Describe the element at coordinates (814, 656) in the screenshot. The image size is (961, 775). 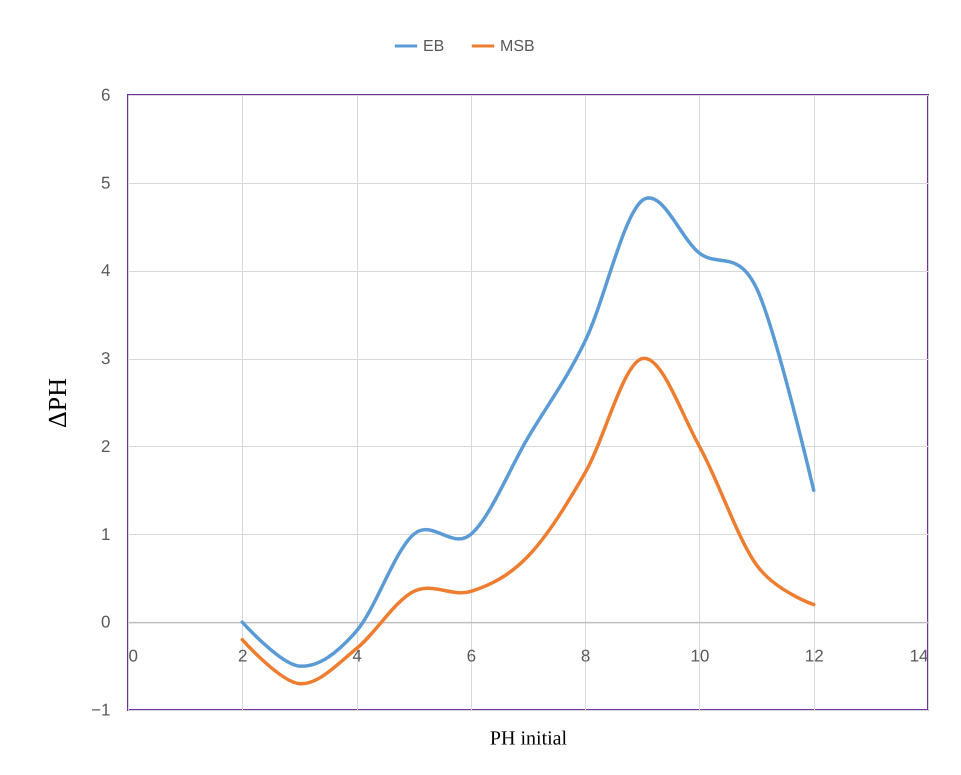
I see `x-tick-label: 12` at that location.